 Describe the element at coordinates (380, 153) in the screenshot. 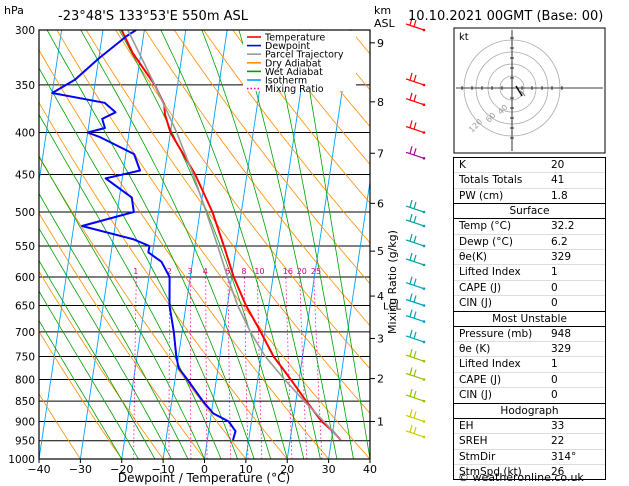

I see `km-tick-label: 7` at that location.